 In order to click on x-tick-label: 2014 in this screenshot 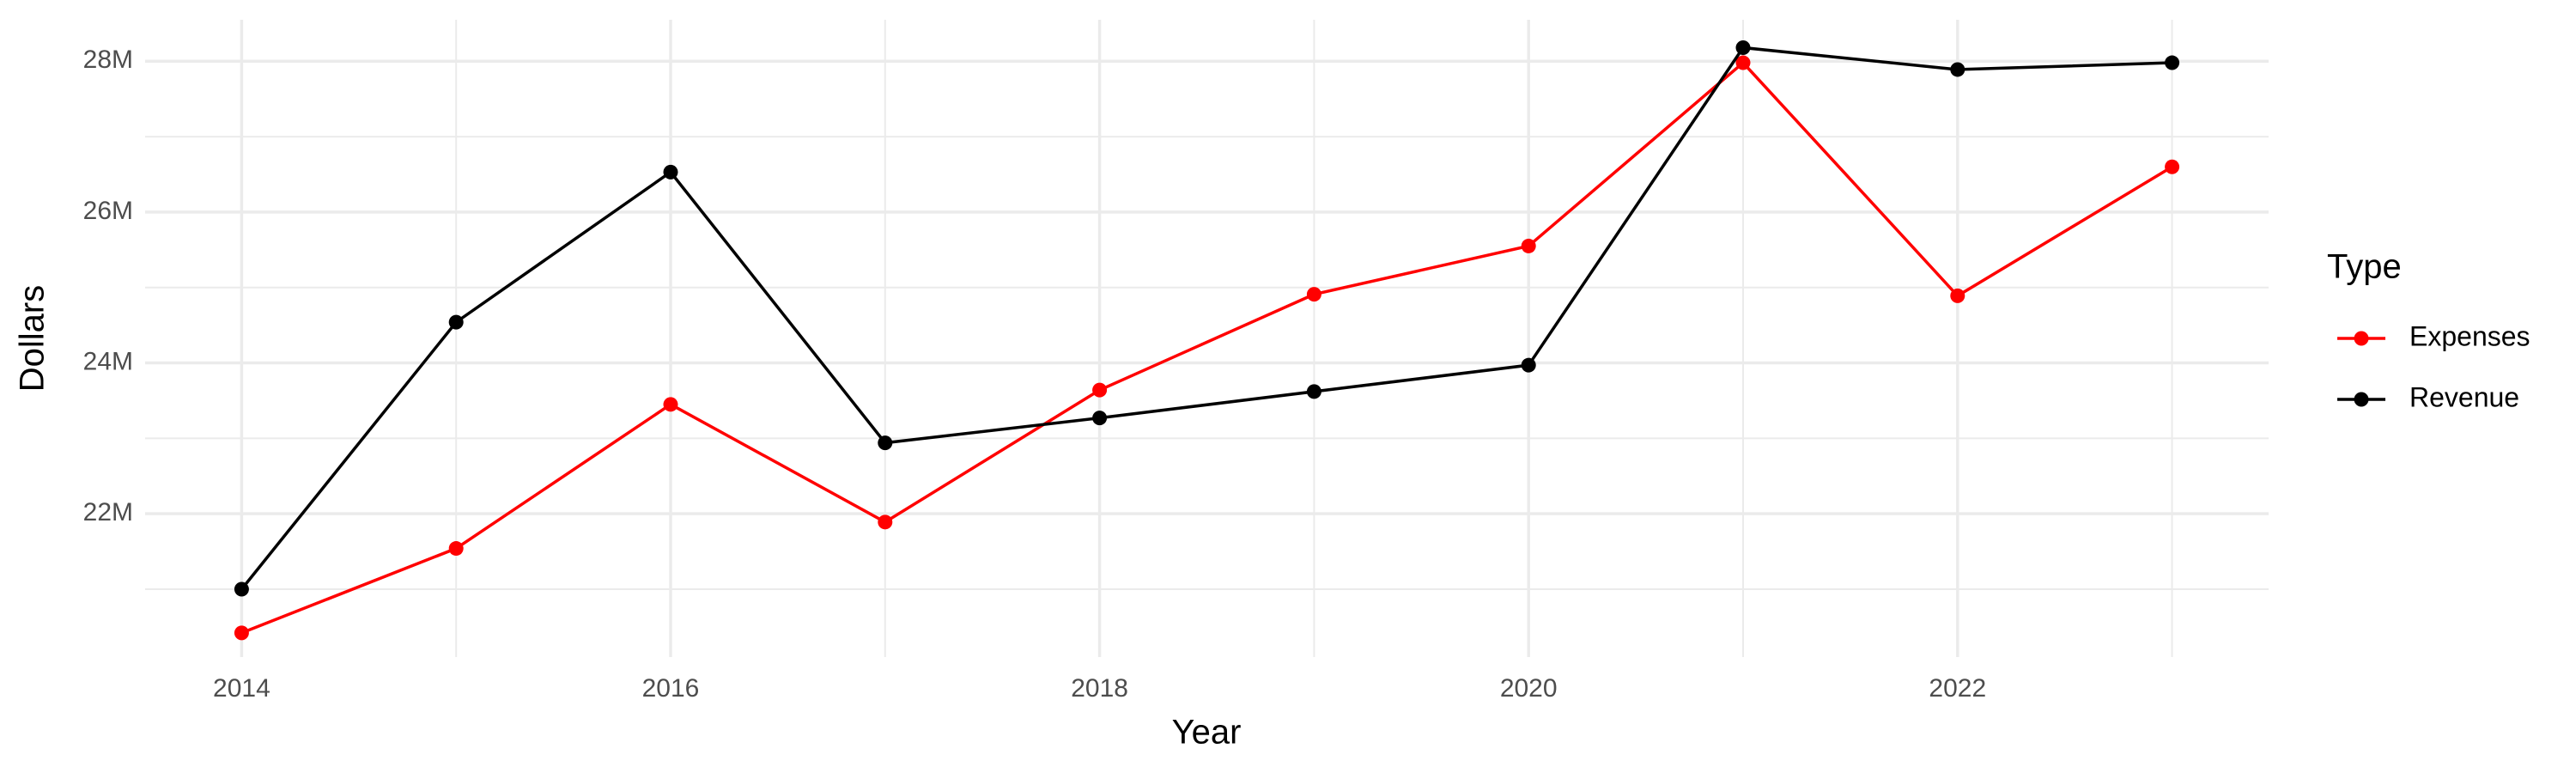, I will do `click(241, 688)`.